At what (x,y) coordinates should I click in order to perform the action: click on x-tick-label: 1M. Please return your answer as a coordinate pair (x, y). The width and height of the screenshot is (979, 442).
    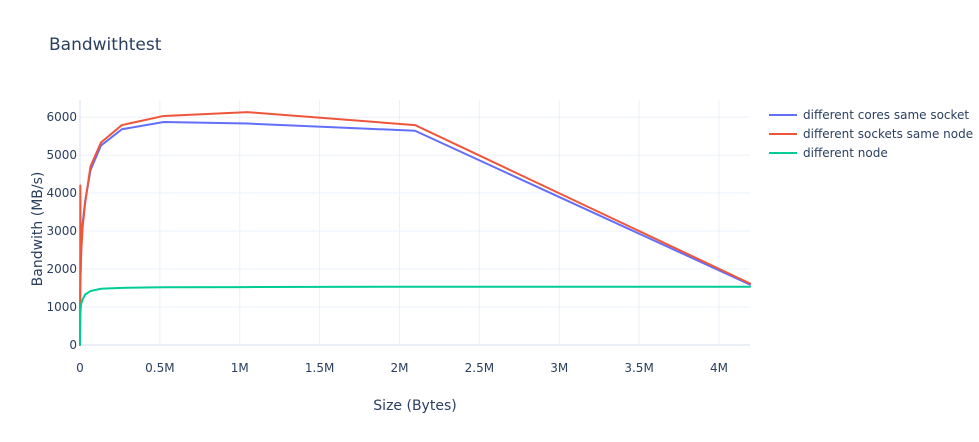
    Looking at the image, I should click on (240, 368).